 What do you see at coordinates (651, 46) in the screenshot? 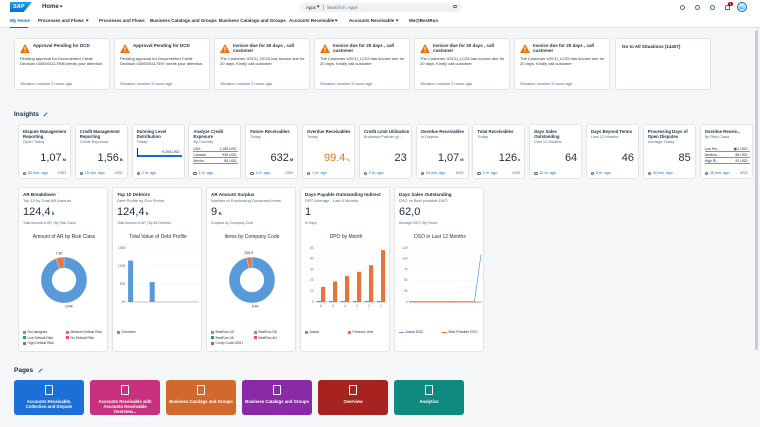
I see `all-situations-link: Go to All Situations (14407)` at bounding box center [651, 46].